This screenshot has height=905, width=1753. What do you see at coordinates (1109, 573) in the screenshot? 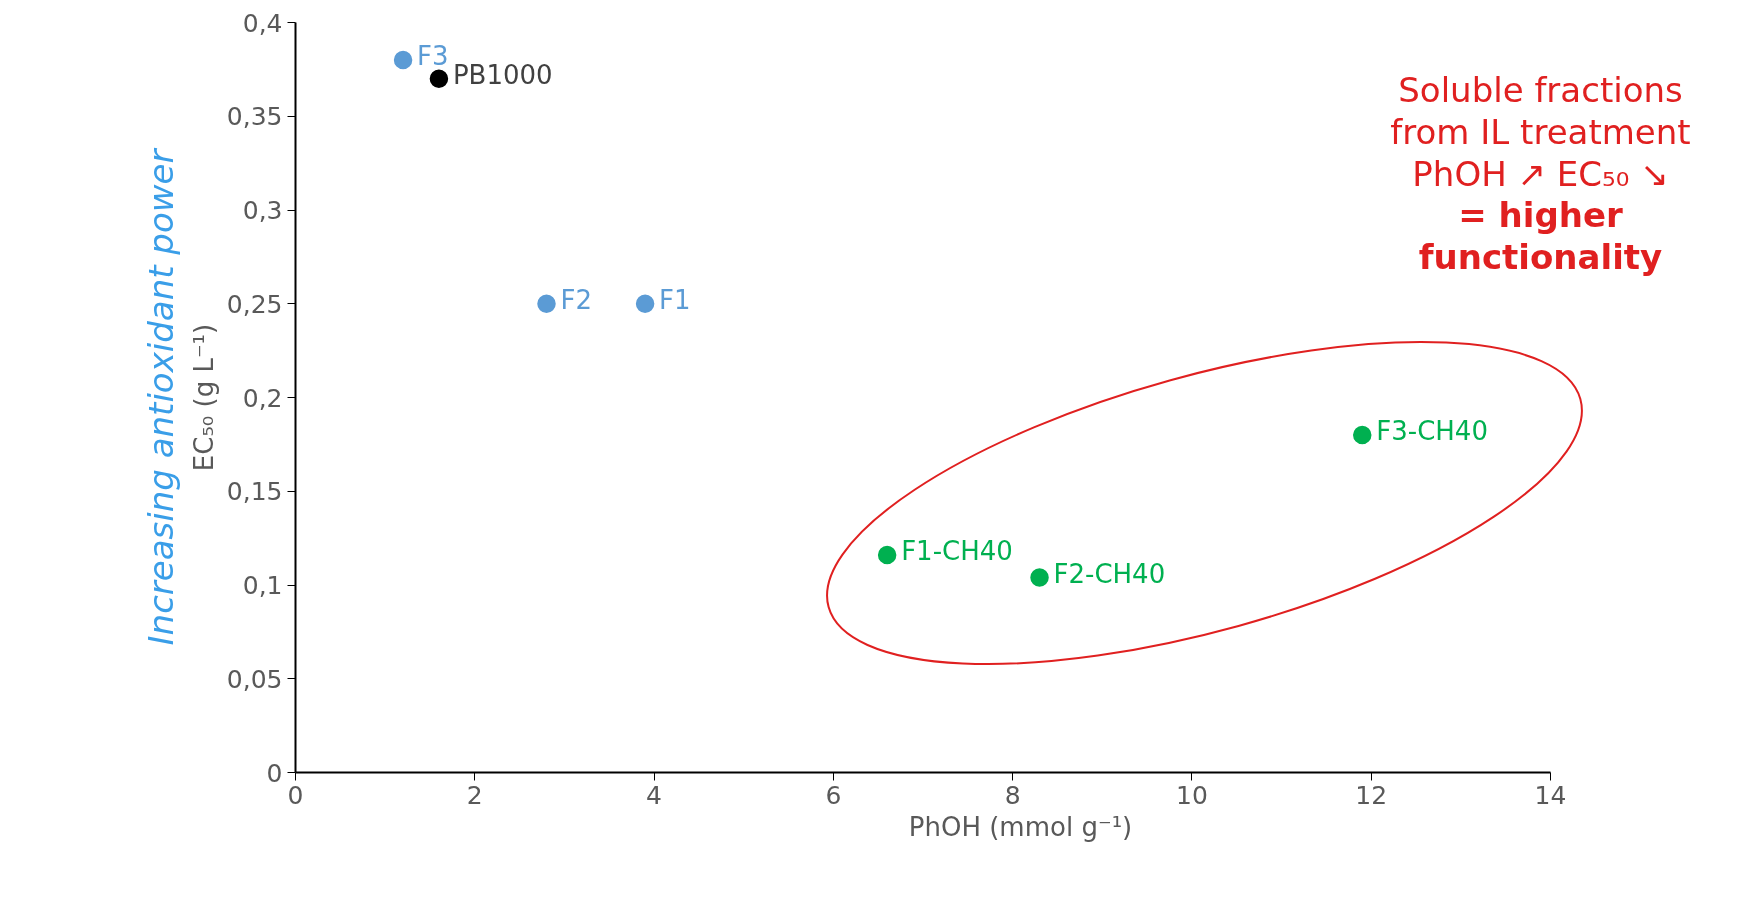
I see `series-label: F2-CH40` at bounding box center [1109, 573].